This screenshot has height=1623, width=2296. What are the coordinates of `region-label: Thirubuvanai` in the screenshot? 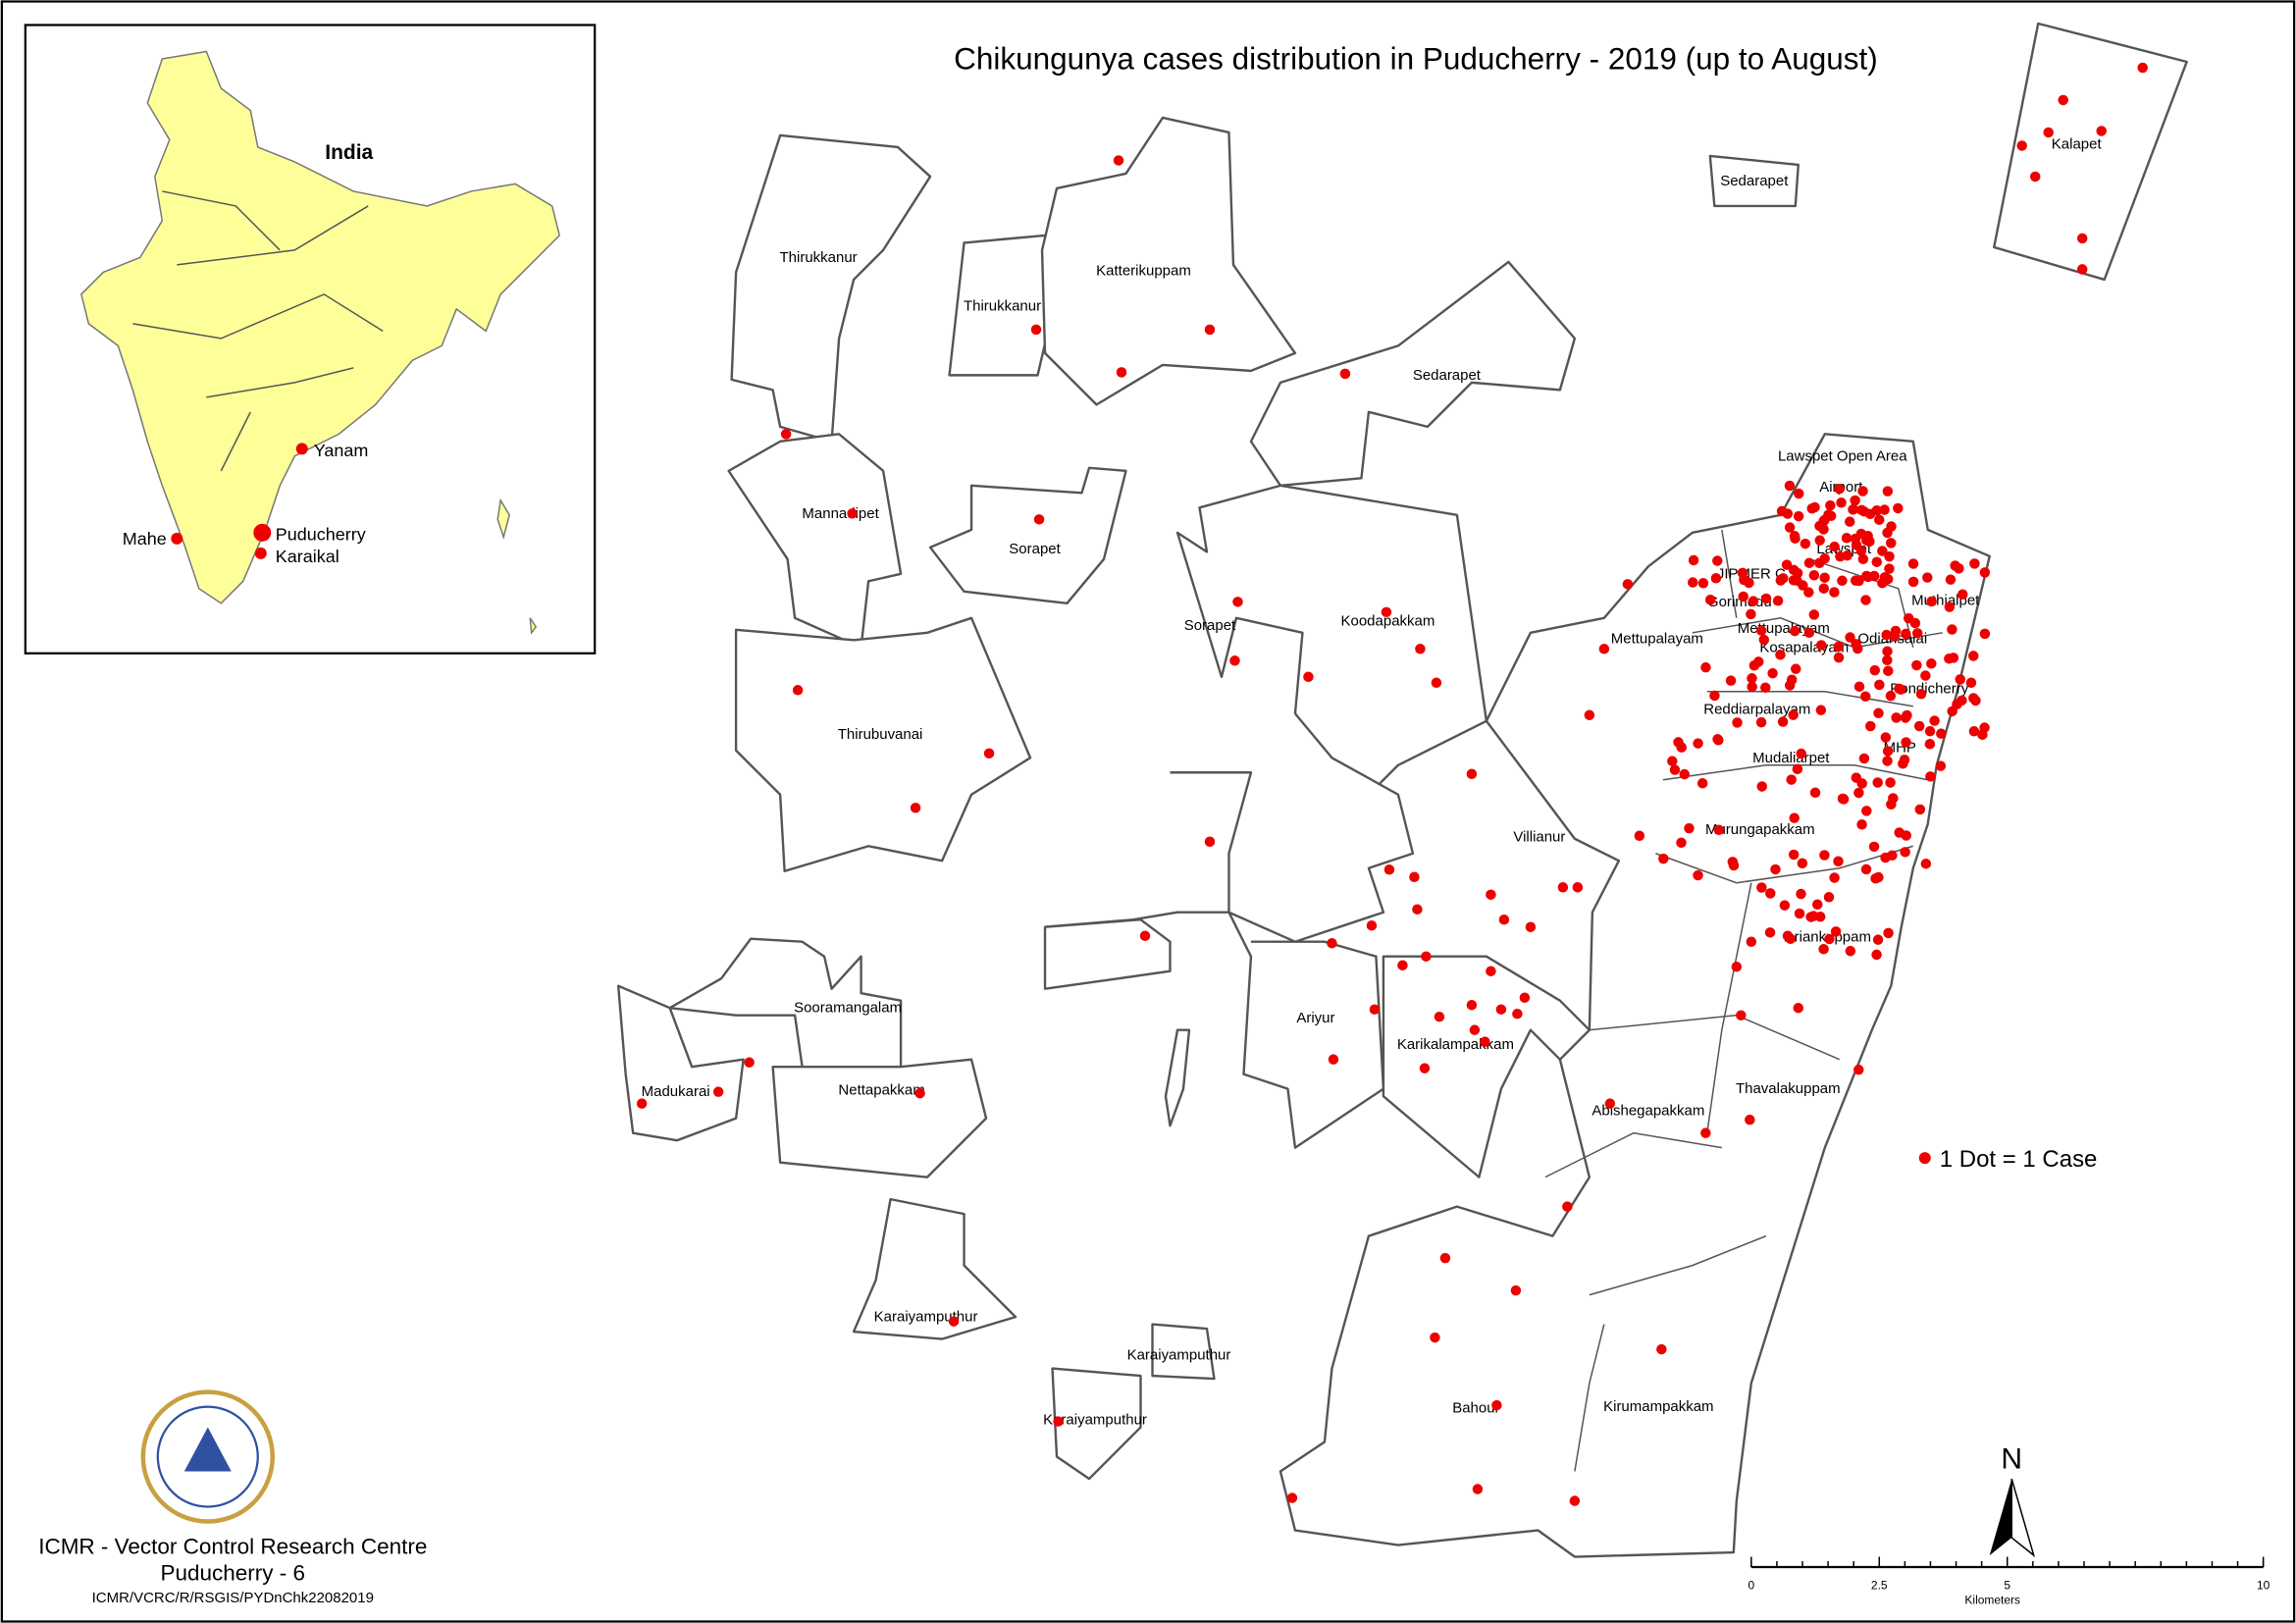 It's located at (880, 734).